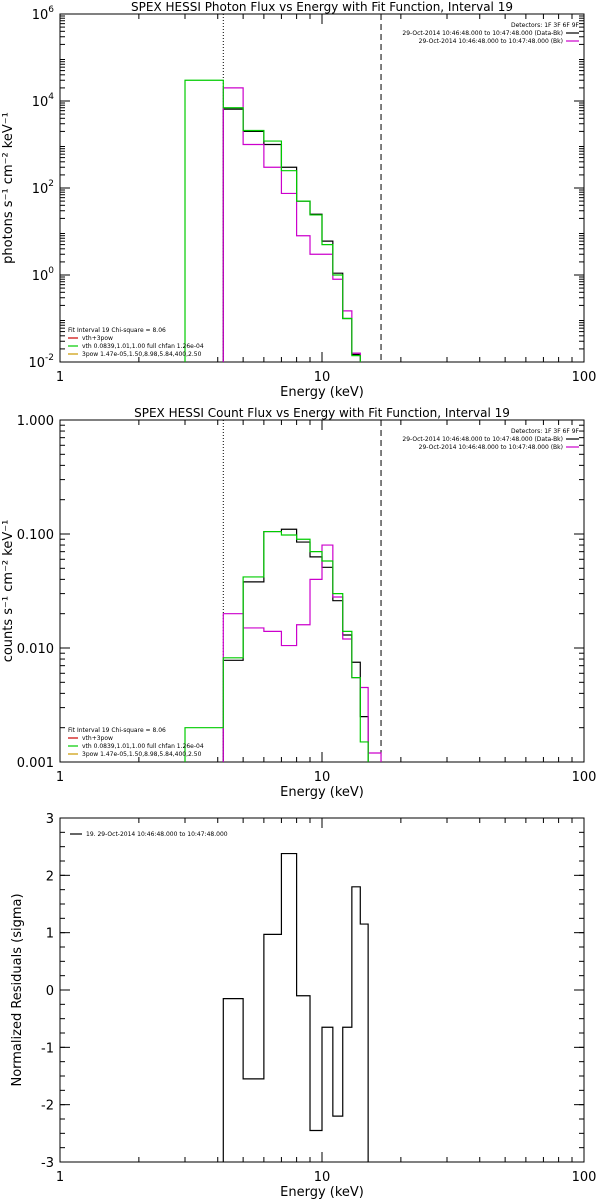  I want to click on y-tick-label: -2, so click(47, 1106).